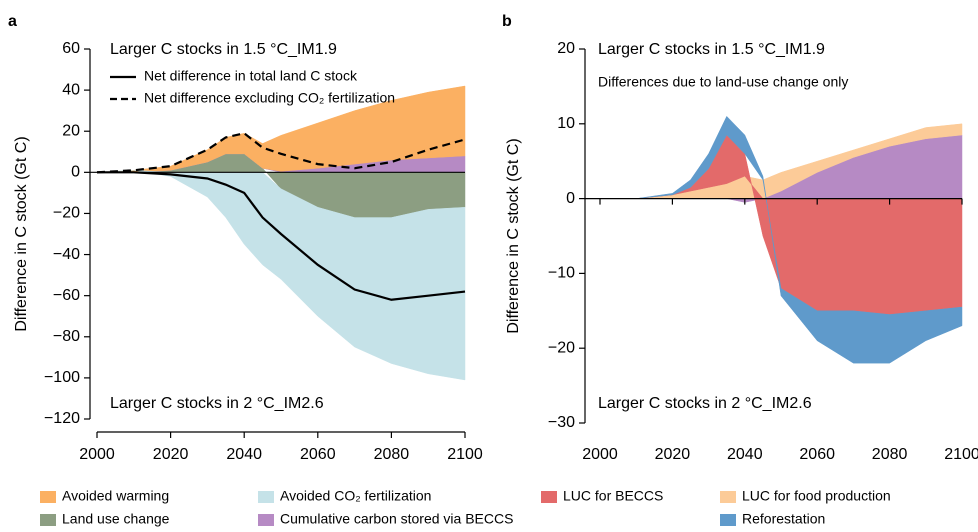 This screenshot has height=532, width=978. I want to click on legend-label: LUC for BECCS, so click(613, 496).